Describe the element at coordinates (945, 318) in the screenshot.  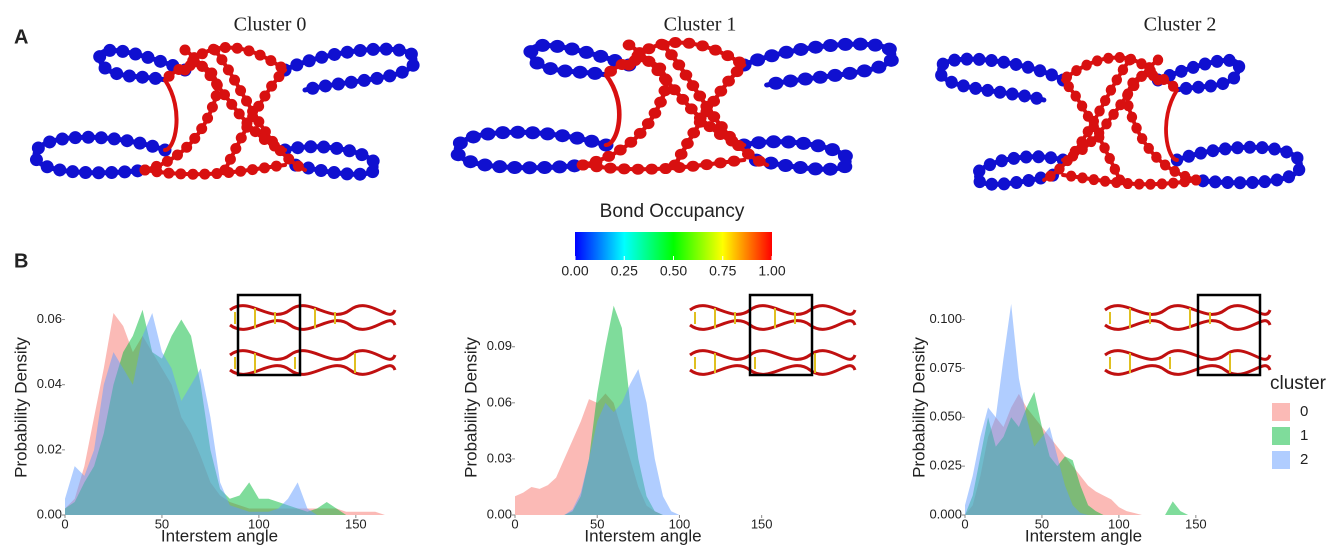
I see `y-tick-label: 0.100` at that location.